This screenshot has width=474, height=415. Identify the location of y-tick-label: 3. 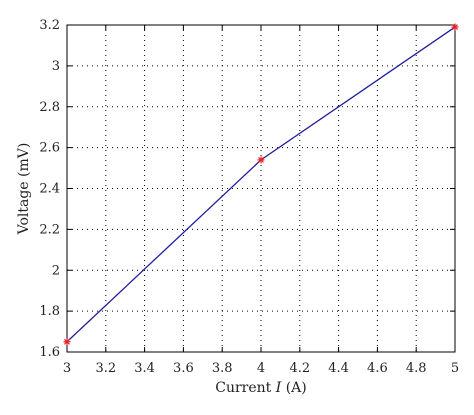
(56, 66).